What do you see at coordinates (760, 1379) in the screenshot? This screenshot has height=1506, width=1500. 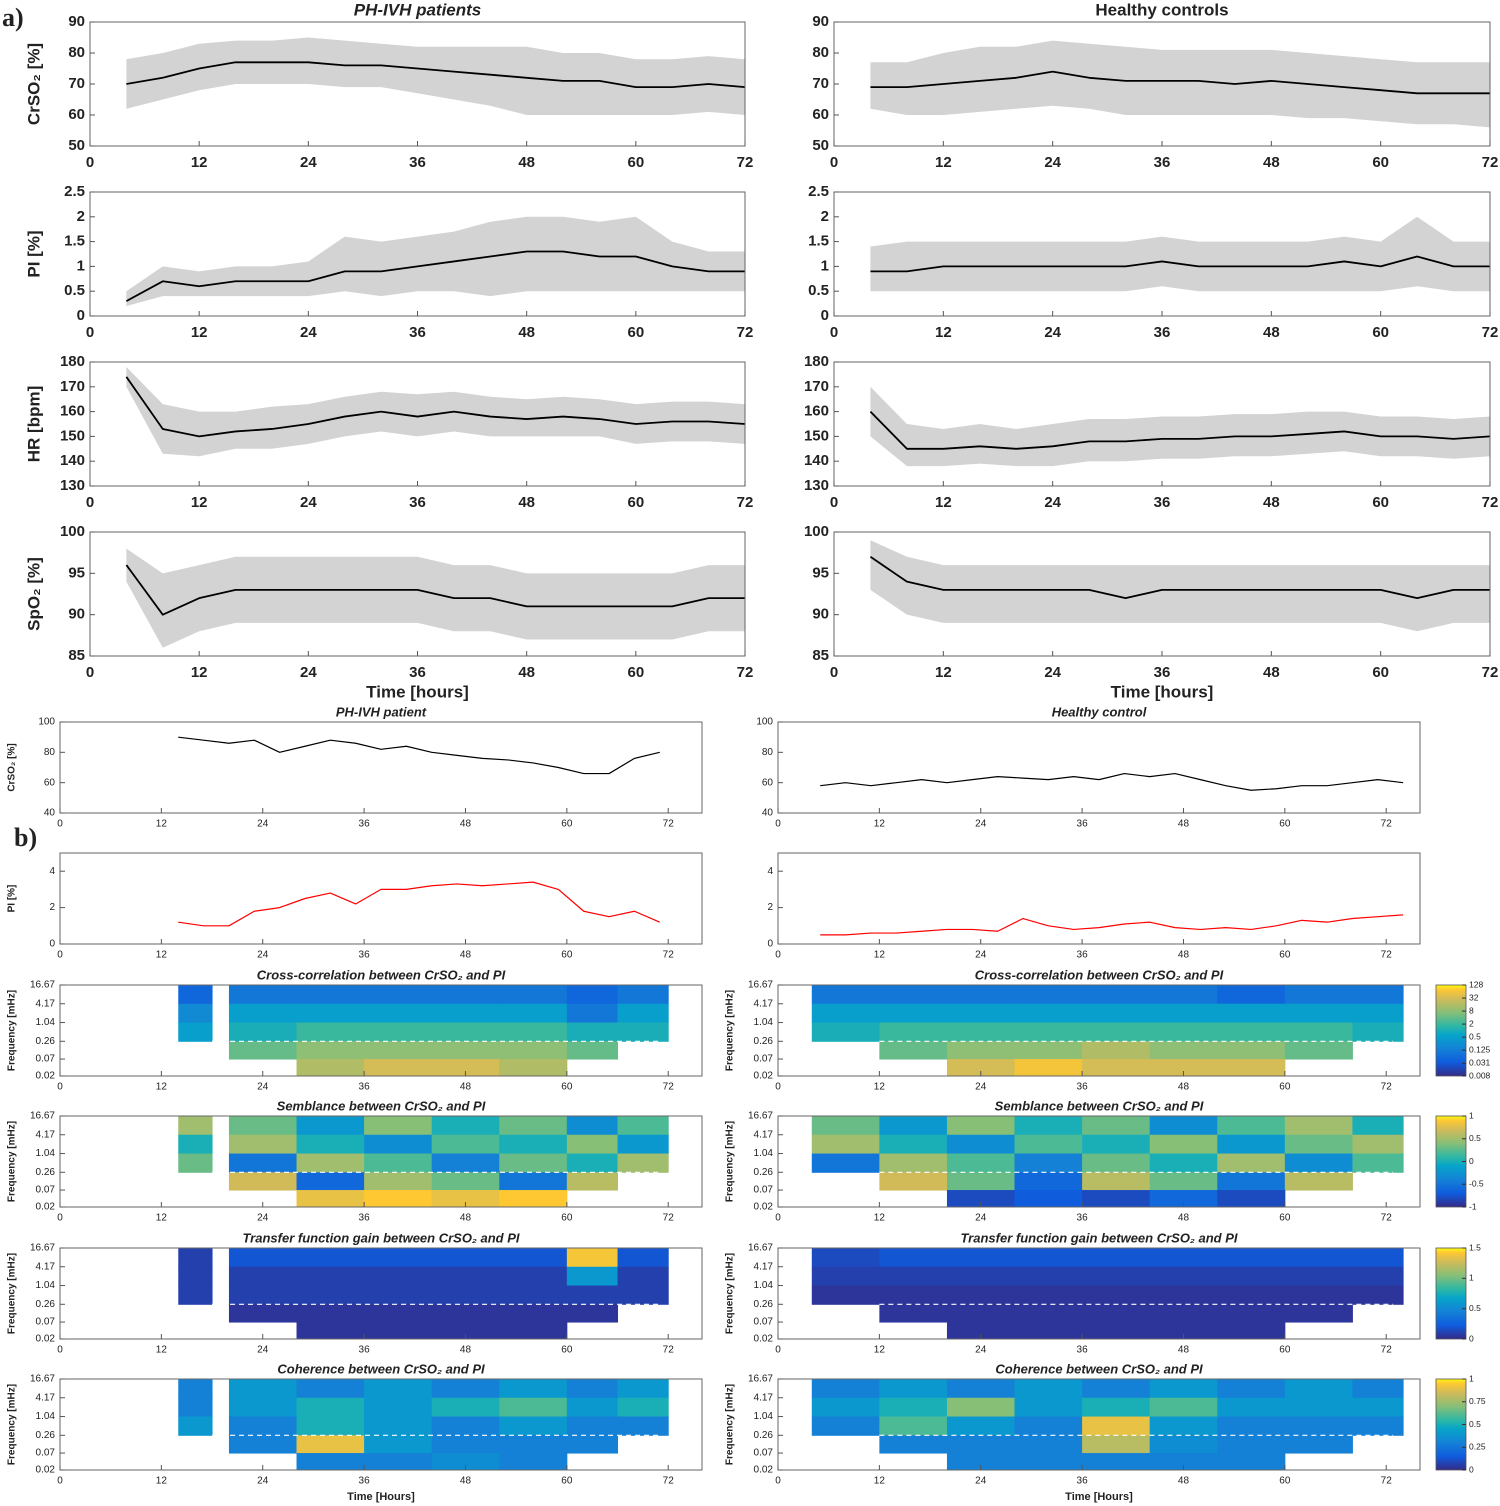 I see `y-tick-label: 16.67` at bounding box center [760, 1379].